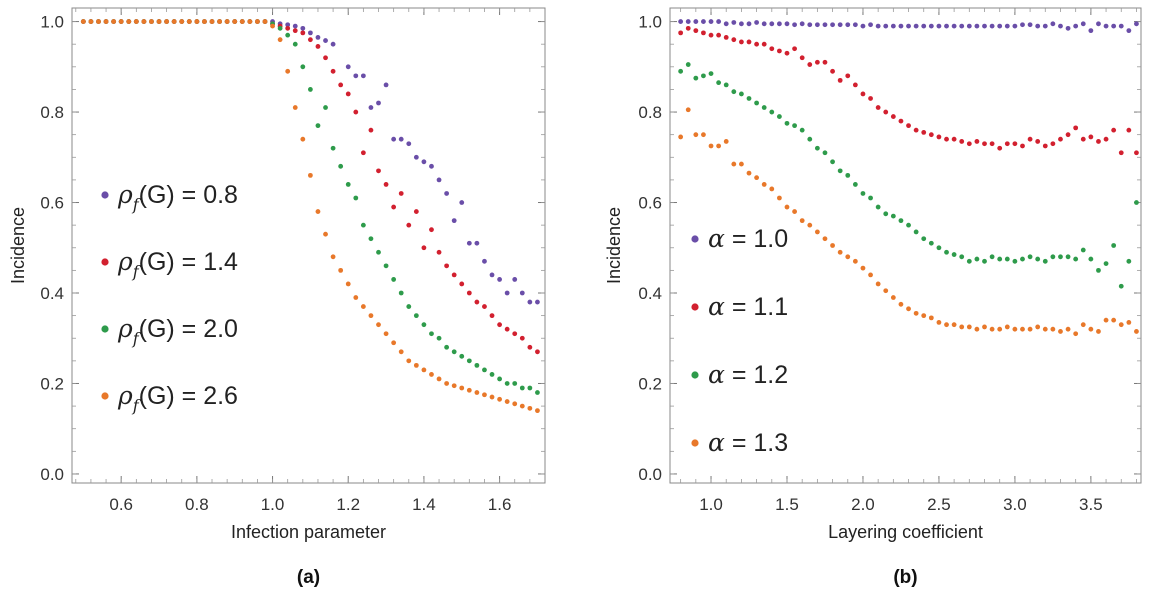 This screenshot has width=1149, height=589. What do you see at coordinates (695, 239) in the screenshot?
I see `legend-marker` at bounding box center [695, 239].